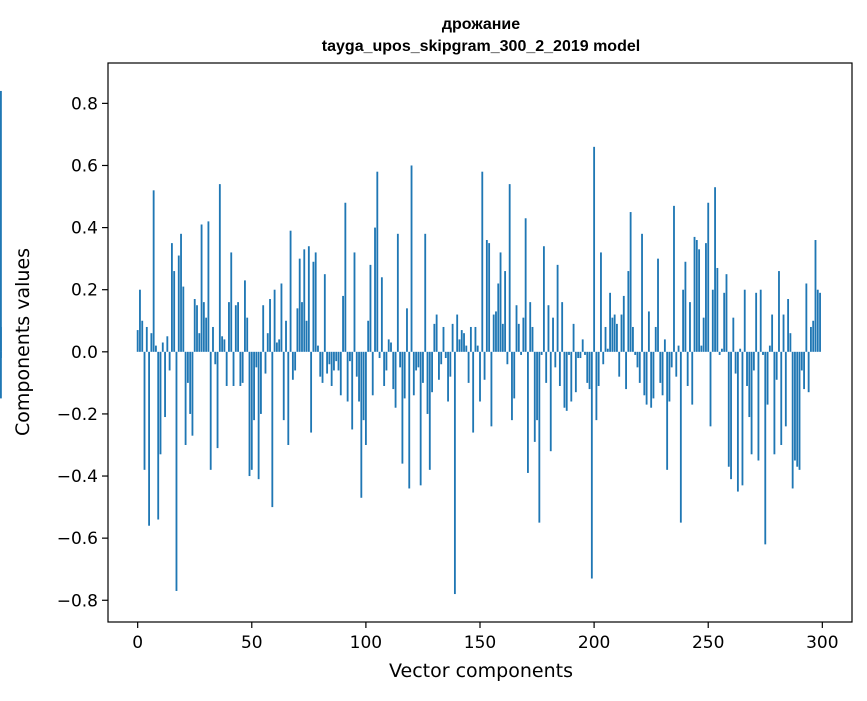  Describe the element at coordinates (366, 643) in the screenshot. I see `x-tick-label: 100` at that location.